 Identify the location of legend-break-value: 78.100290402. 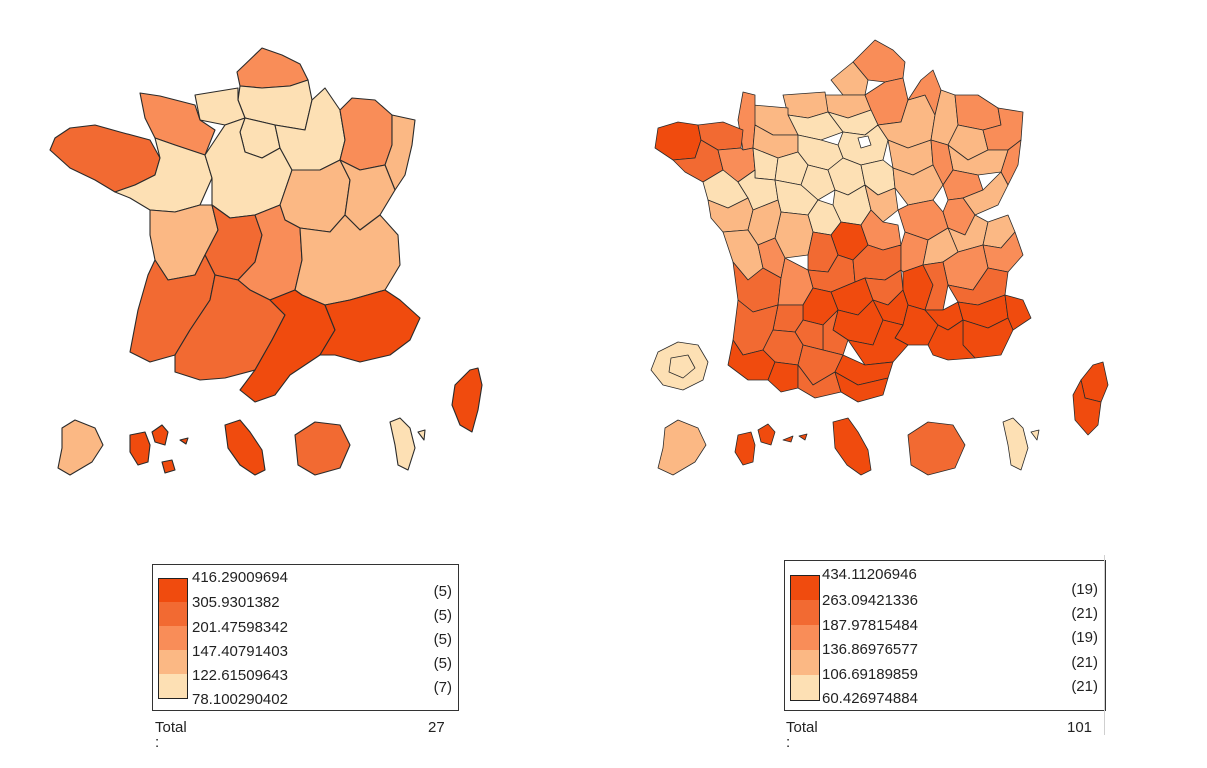
(240, 699).